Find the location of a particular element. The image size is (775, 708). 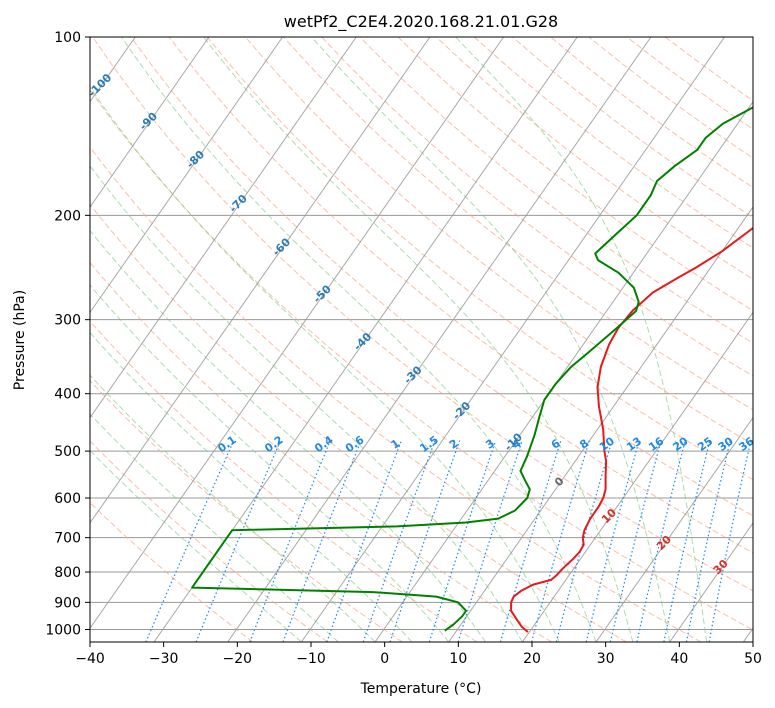

mixing-ratio-label: 1.5 is located at coordinates (428, 444).